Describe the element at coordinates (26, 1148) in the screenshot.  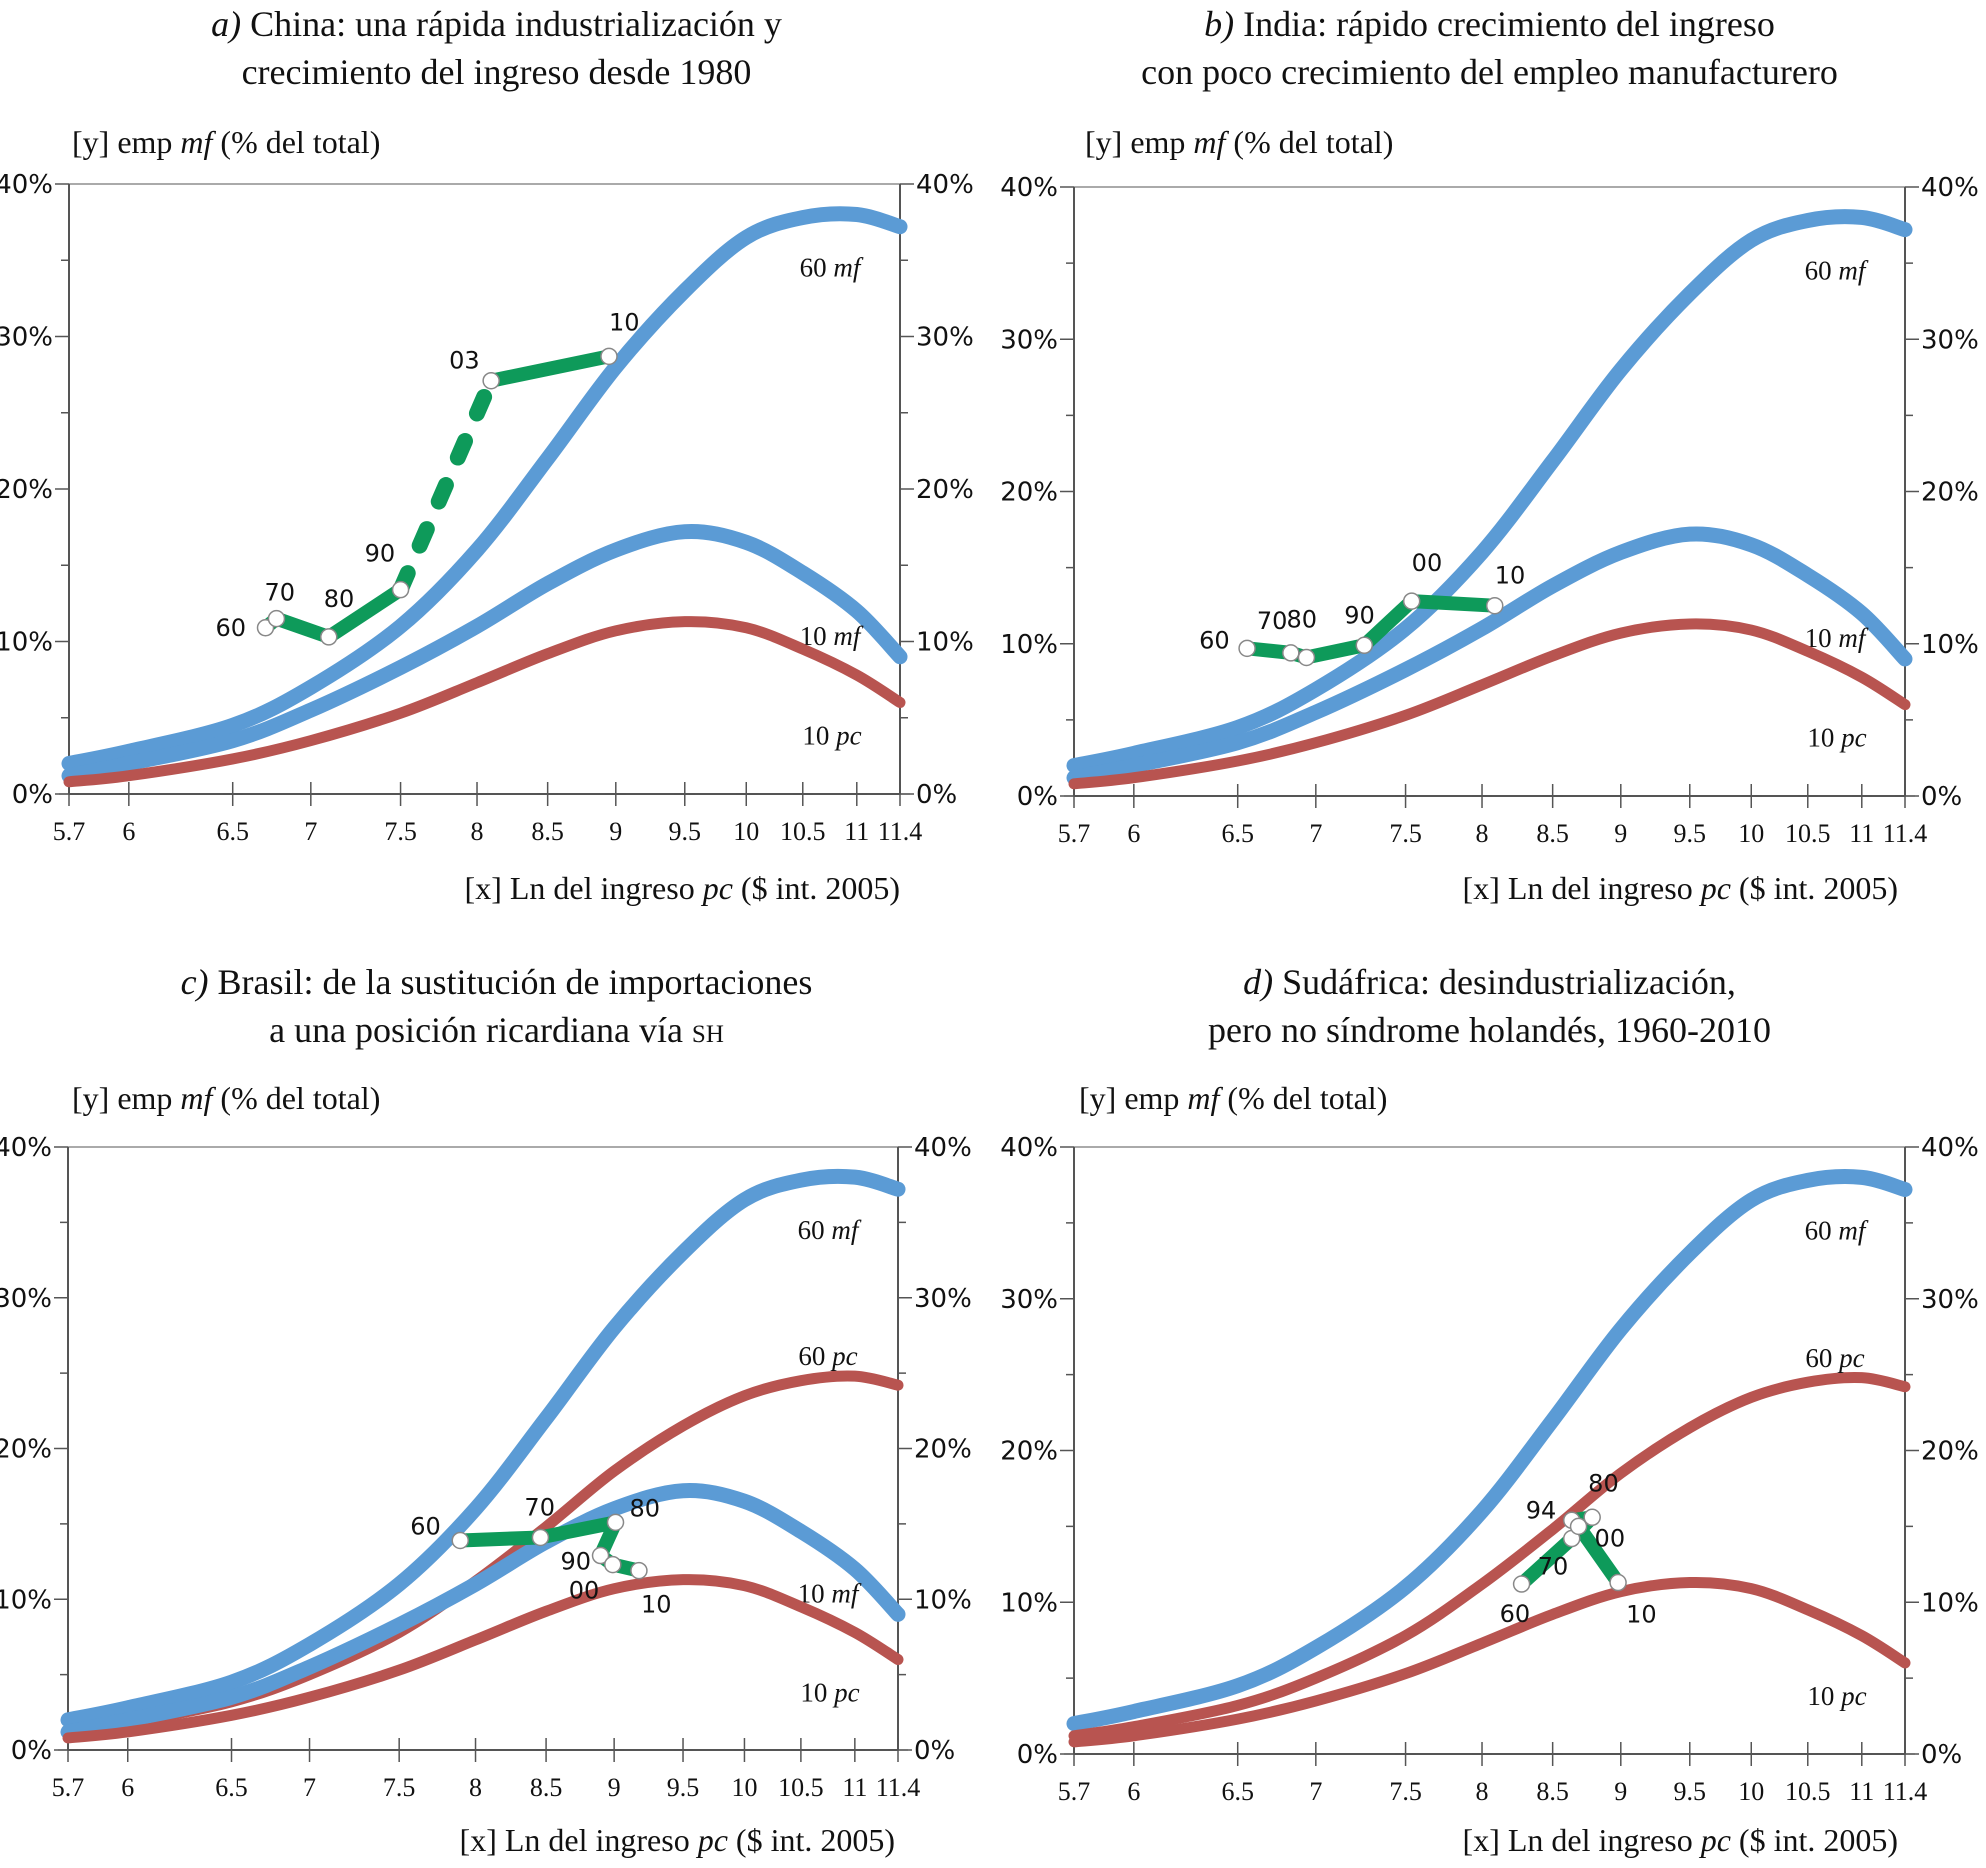
I see `y-tick-label-left: 40%` at that location.